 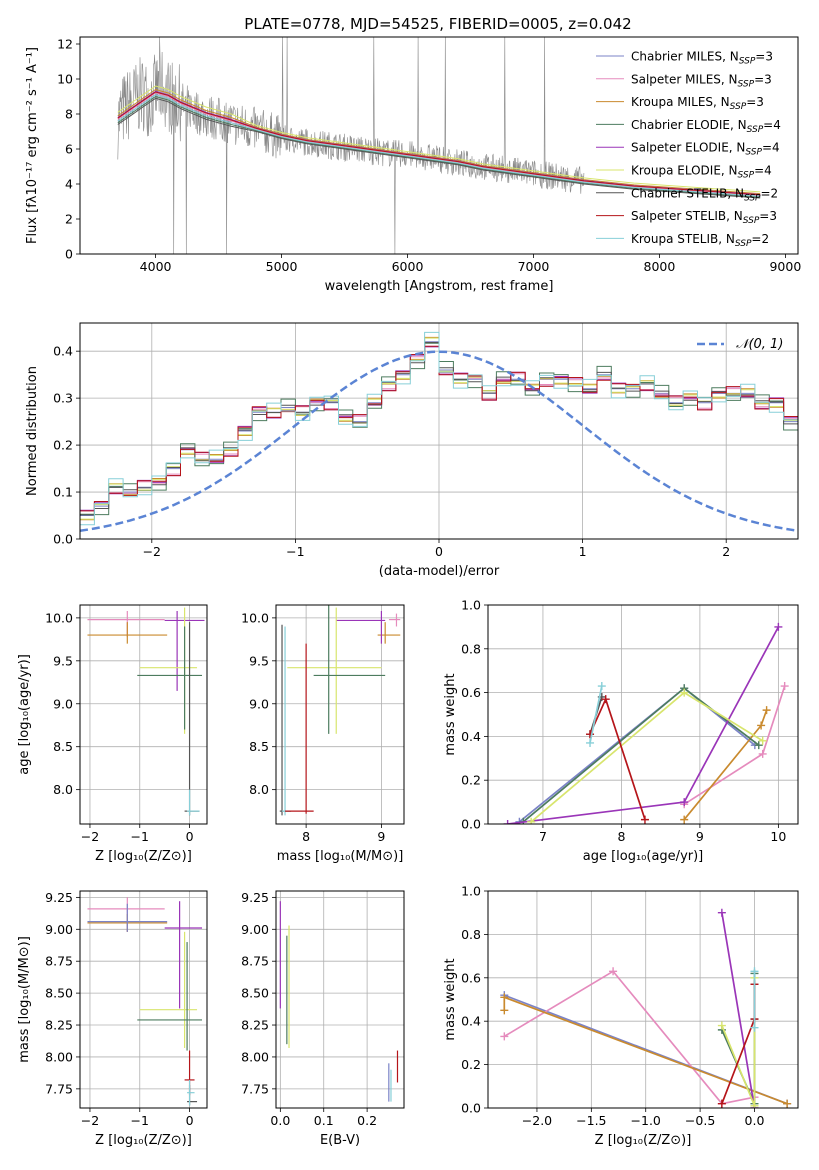 What do you see at coordinates (259, 660) in the screenshot?
I see `y-tick-label: 9.5` at bounding box center [259, 660].